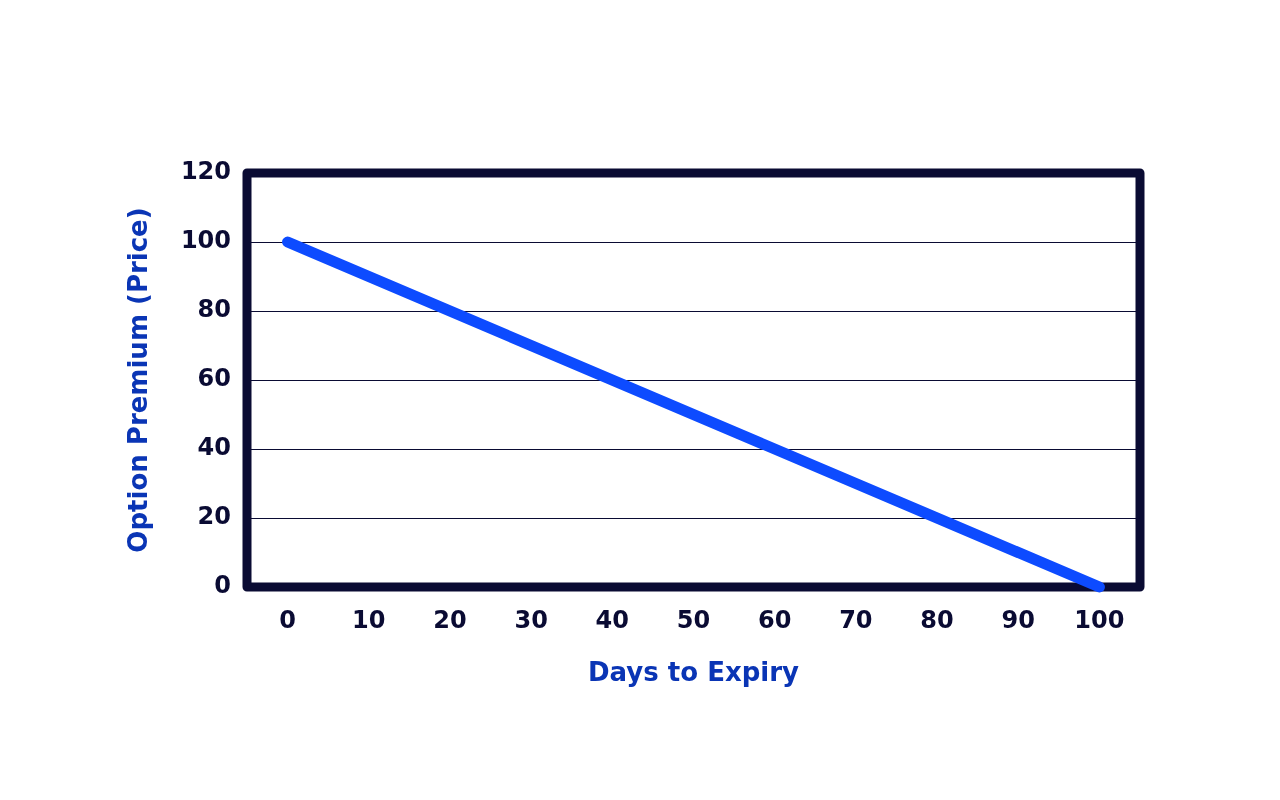 This screenshot has height=800, width=1280. I want to click on x-tick-label: 10, so click(369, 619).